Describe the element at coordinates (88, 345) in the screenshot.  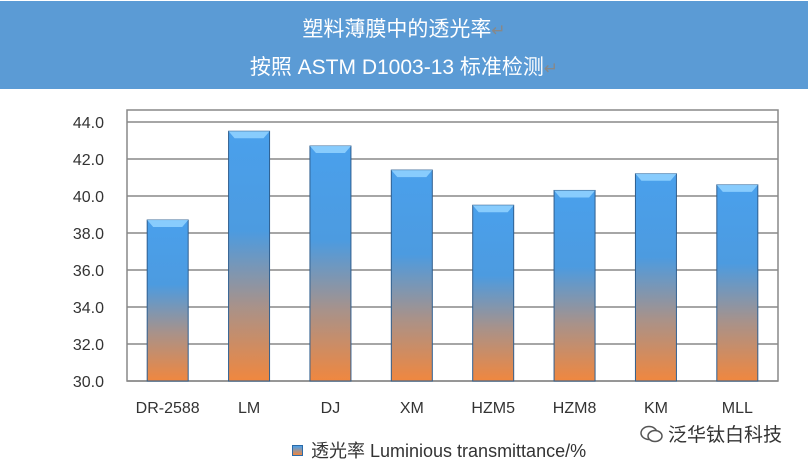
I see `y-tick-label: 32.0` at that location.